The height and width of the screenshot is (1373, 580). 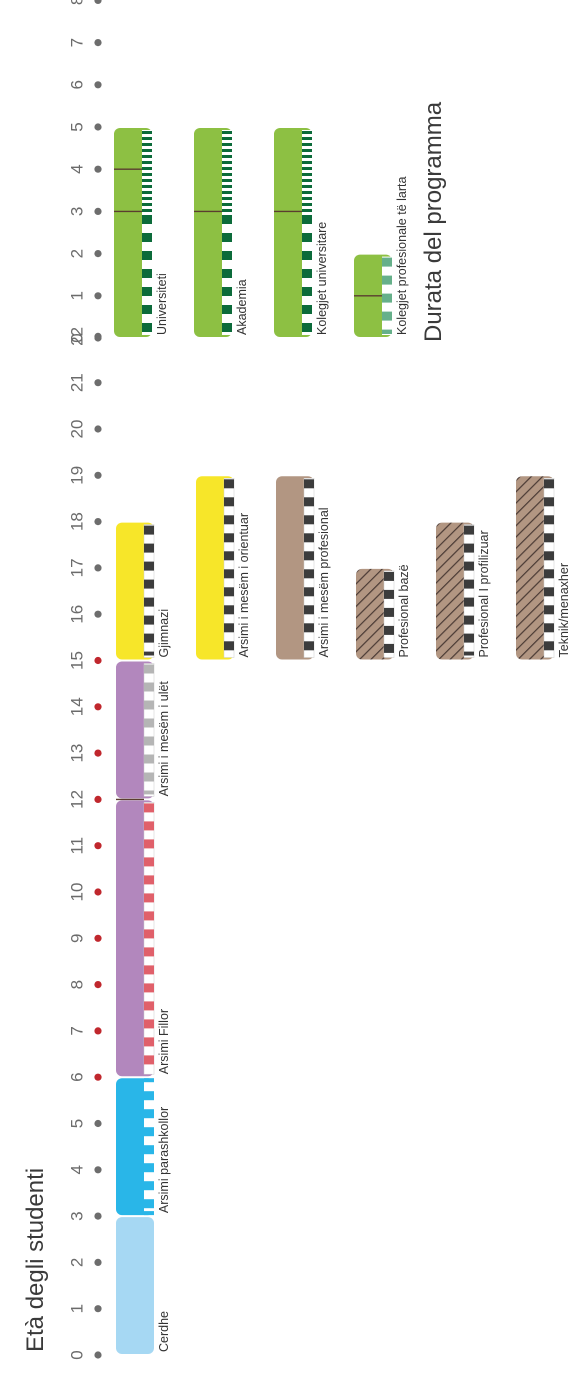 I want to click on kolegjet-profesionale-bar: Kolegjet profesionale të larta, so click(x=381, y=257).